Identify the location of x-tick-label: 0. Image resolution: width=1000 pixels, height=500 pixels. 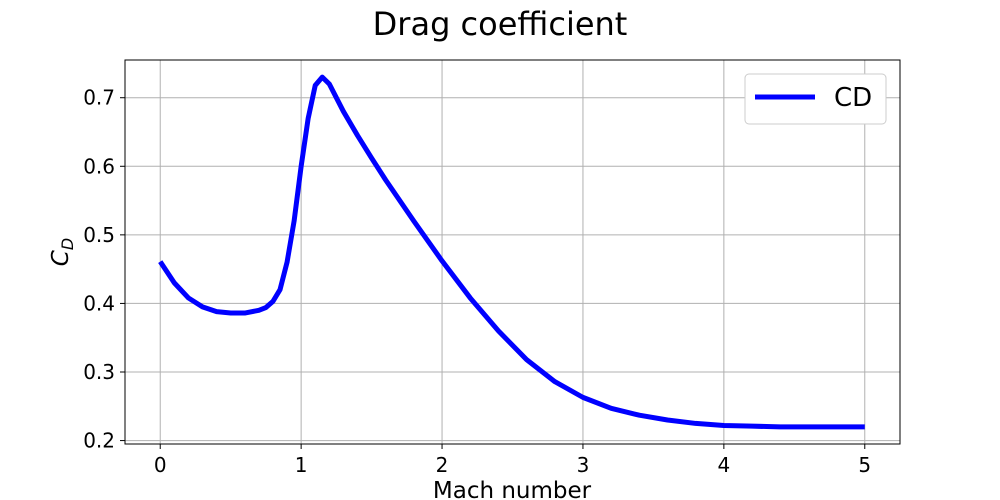
(160, 465).